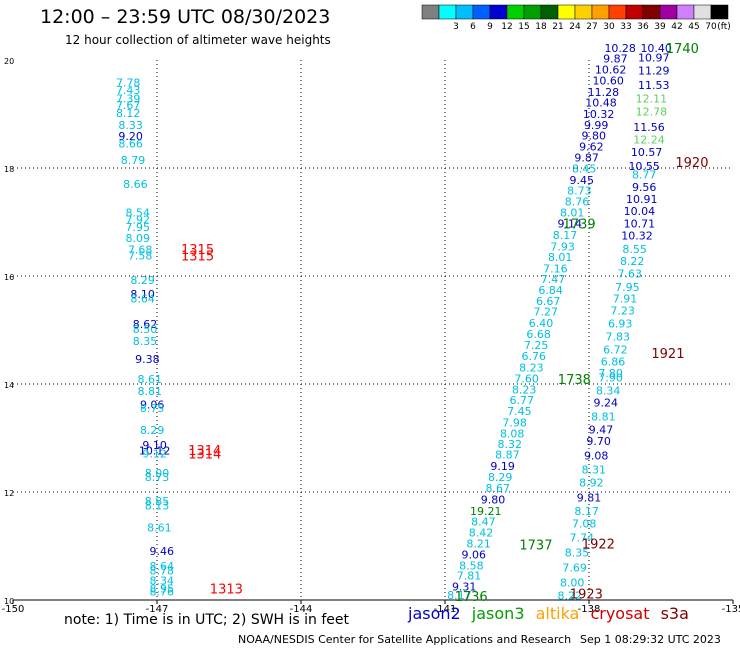  Describe the element at coordinates (154, 445) in the screenshot. I see `wave-height-value: 9.10` at that location.